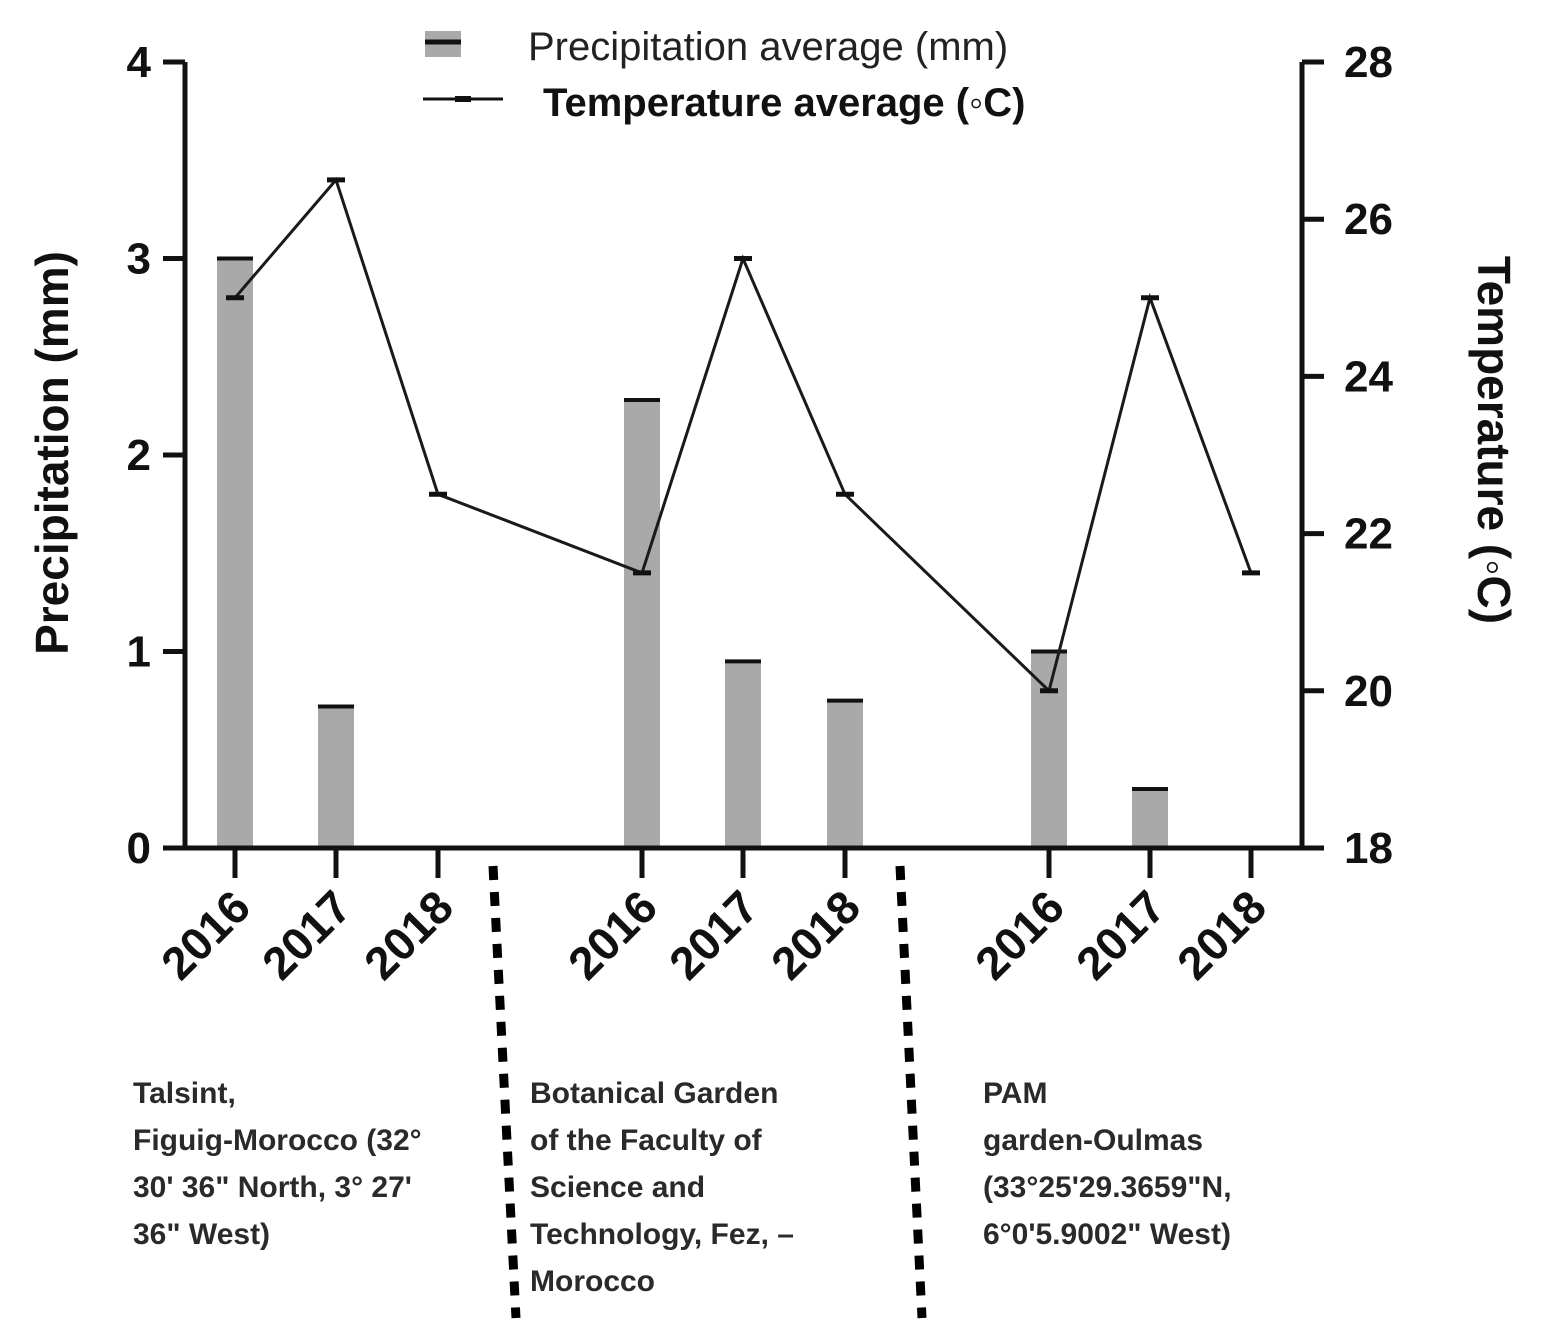  What do you see at coordinates (1368, 691) in the screenshot?
I see `y-tick-label-right: 20` at bounding box center [1368, 691].